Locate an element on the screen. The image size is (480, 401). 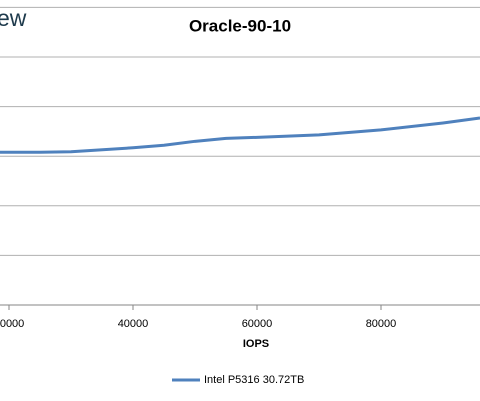
x-tick-label: 40000 is located at coordinates (133, 324).